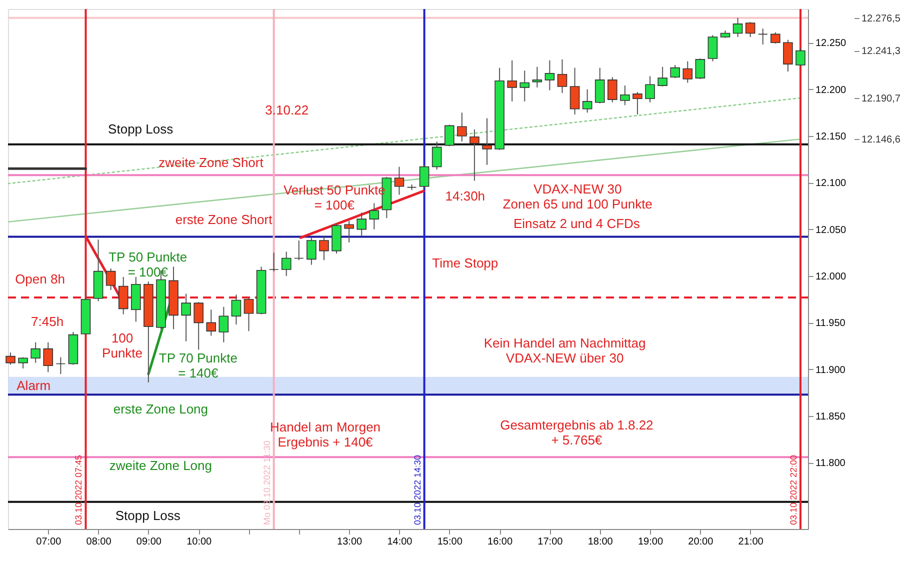  What do you see at coordinates (199, 542) in the screenshot?
I see `x-tick-label: 10:00` at bounding box center [199, 542].